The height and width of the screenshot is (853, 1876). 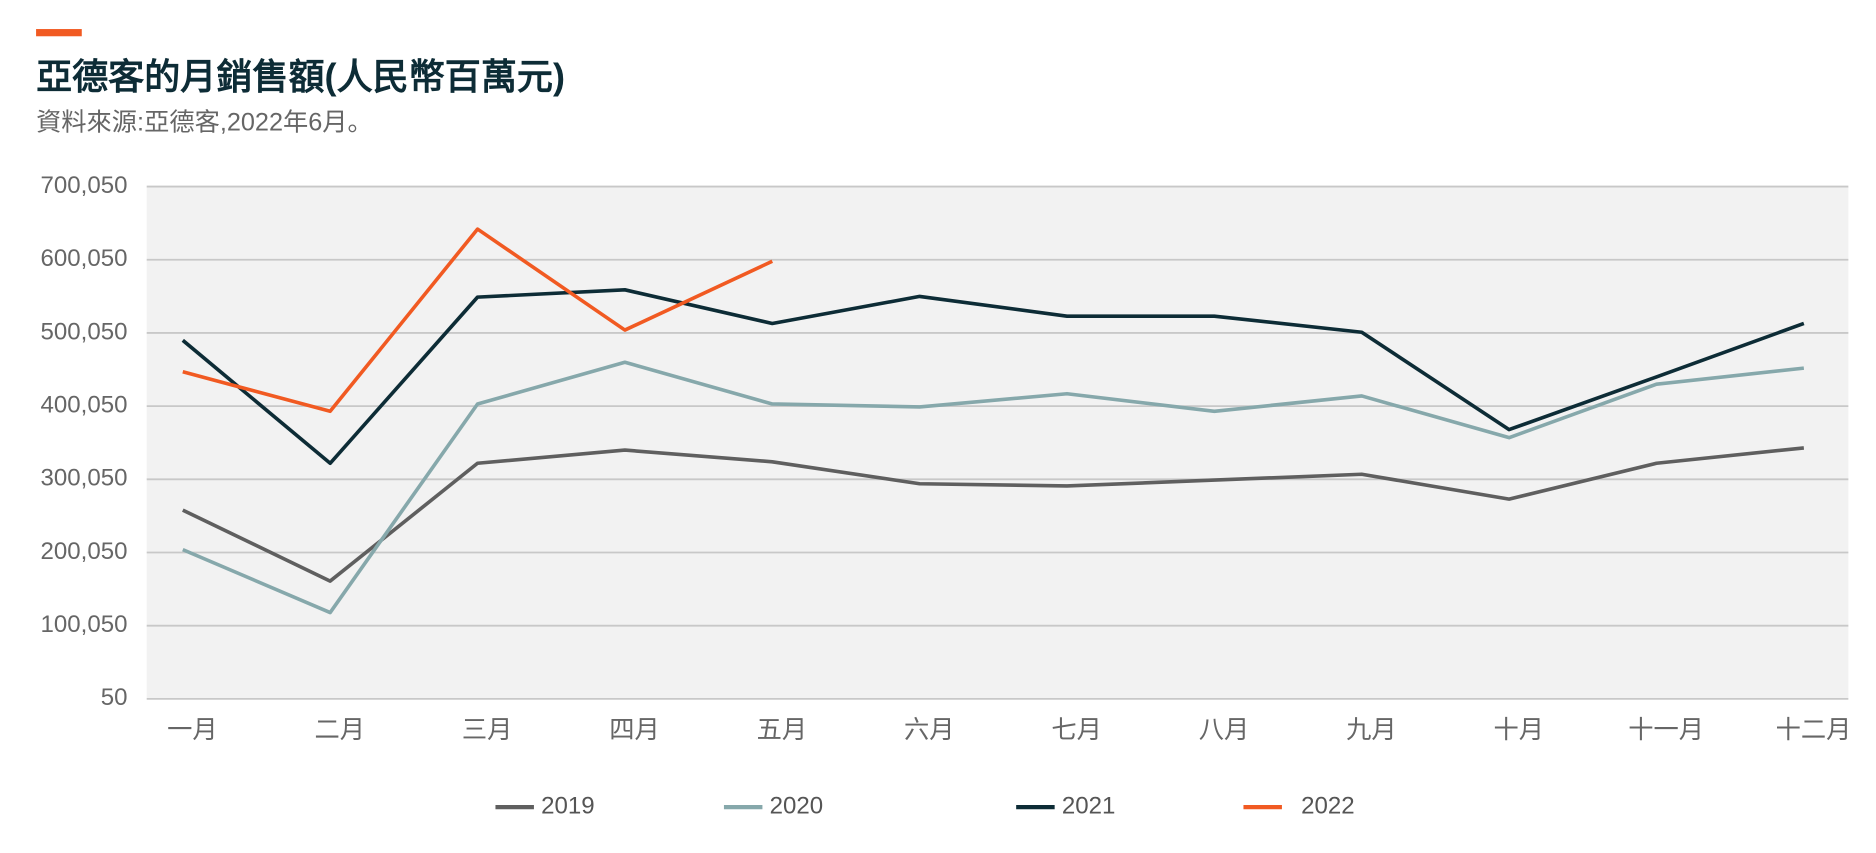 What do you see at coordinates (1371, 730) in the screenshot?
I see `x-tick-label: 九月` at bounding box center [1371, 730].